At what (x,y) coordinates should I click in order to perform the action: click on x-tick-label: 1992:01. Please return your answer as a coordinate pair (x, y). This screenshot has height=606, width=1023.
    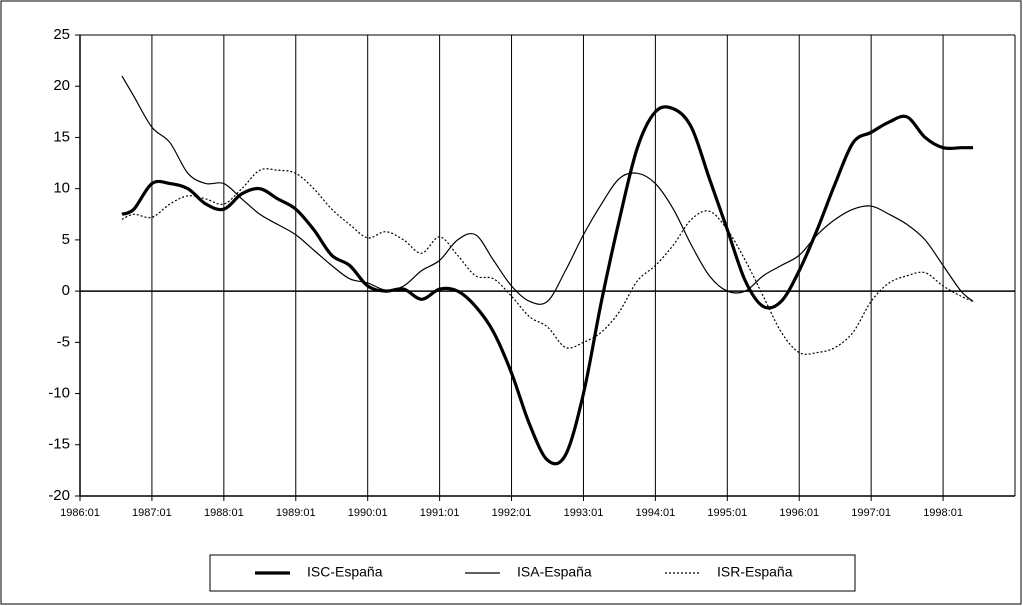
    Looking at the image, I should click on (512, 513).